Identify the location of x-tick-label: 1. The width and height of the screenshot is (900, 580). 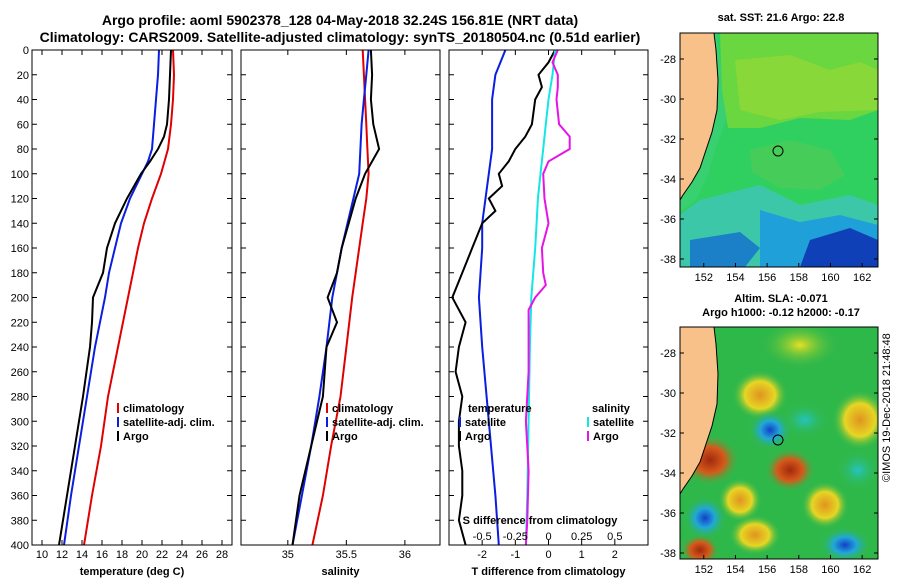
(582, 555).